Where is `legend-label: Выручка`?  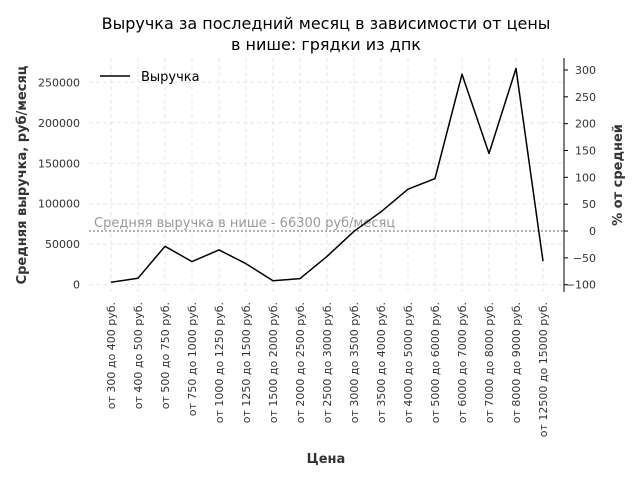 legend-label: Выручка is located at coordinates (170, 77).